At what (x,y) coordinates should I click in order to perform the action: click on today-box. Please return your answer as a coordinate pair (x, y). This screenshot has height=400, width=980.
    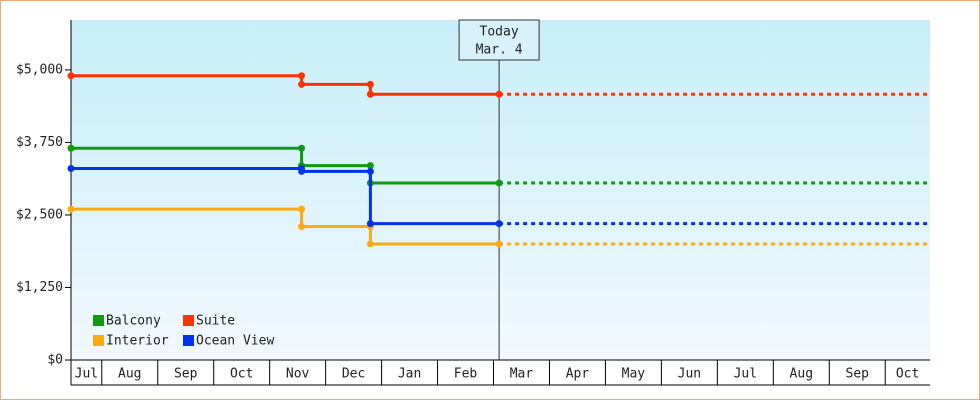
    Looking at the image, I should click on (499, 40).